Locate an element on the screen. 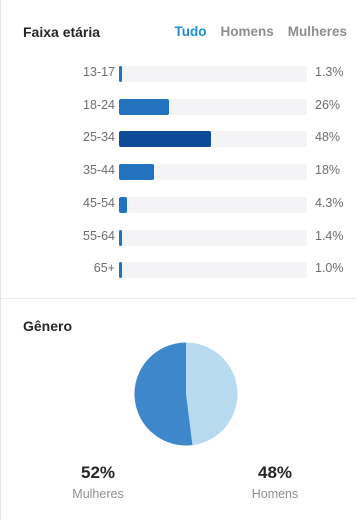  age-percent-label: 18% is located at coordinates (328, 170).